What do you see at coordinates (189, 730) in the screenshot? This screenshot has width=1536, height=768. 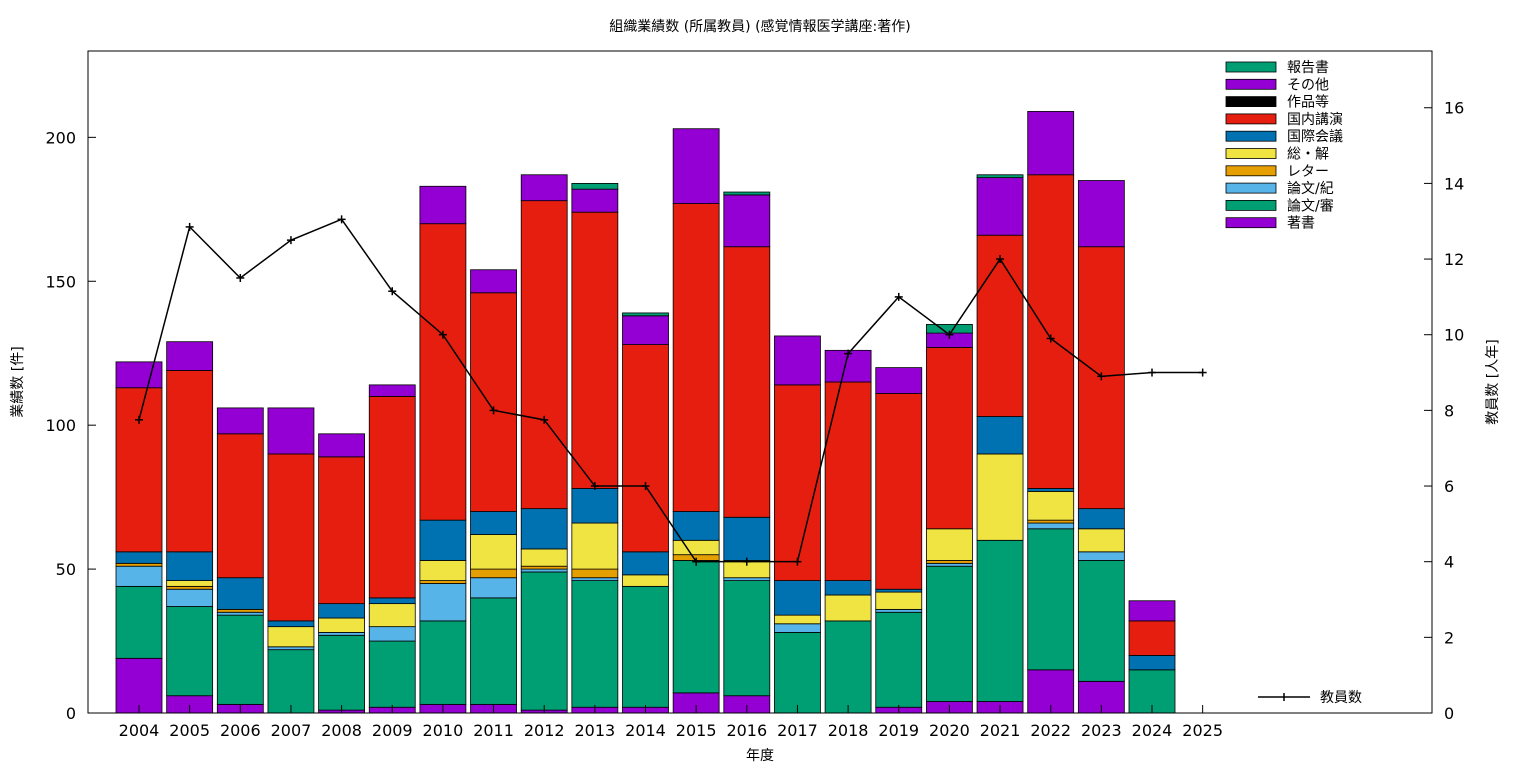 I see `x-tick-label: 2005` at bounding box center [189, 730].